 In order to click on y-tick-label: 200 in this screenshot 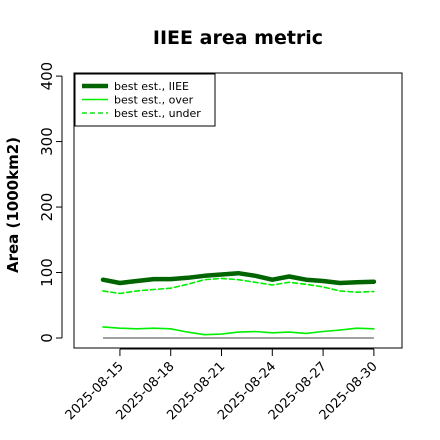, I will do `click(47, 207)`.